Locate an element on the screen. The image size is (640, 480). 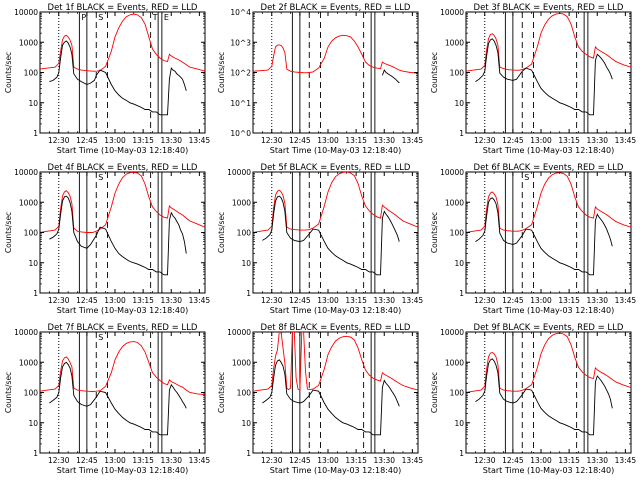
panel-title: Det 4f BLACK = Events, RED = LLD is located at coordinates (123, 168).